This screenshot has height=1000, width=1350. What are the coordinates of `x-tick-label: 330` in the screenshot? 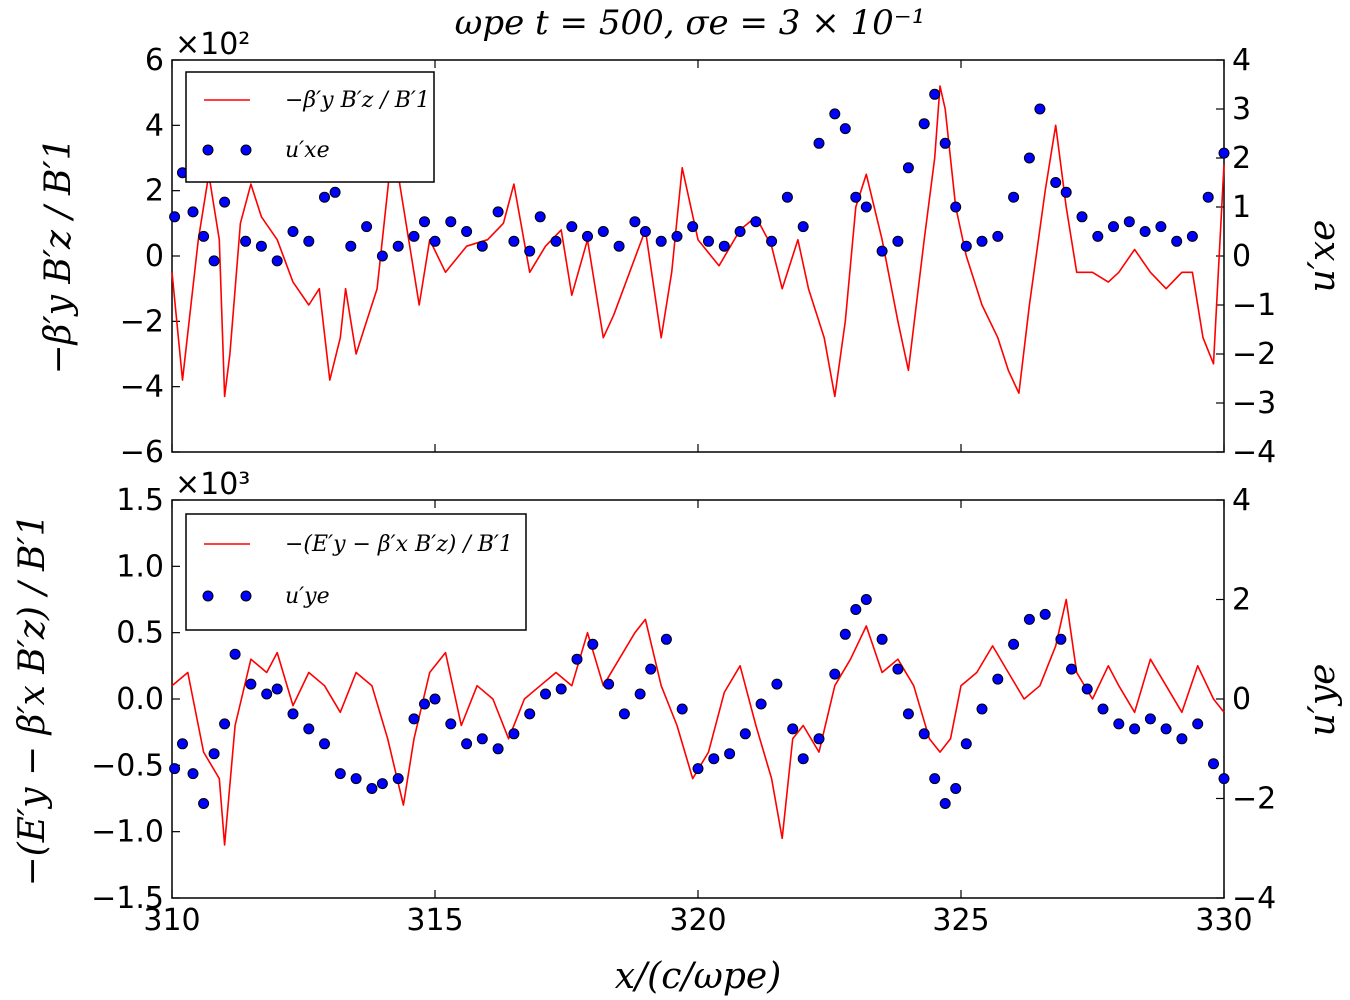 It's located at (1223, 920).